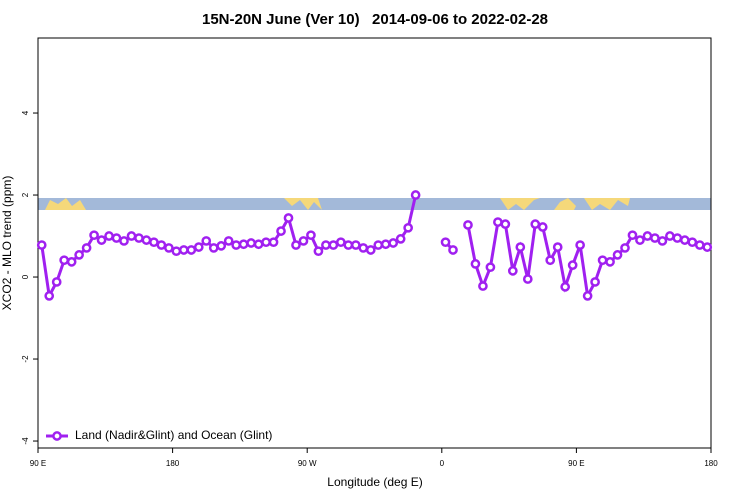 The image size is (750, 500). What do you see at coordinates (25, 441) in the screenshot?
I see `y-tick-label: -4` at bounding box center [25, 441].